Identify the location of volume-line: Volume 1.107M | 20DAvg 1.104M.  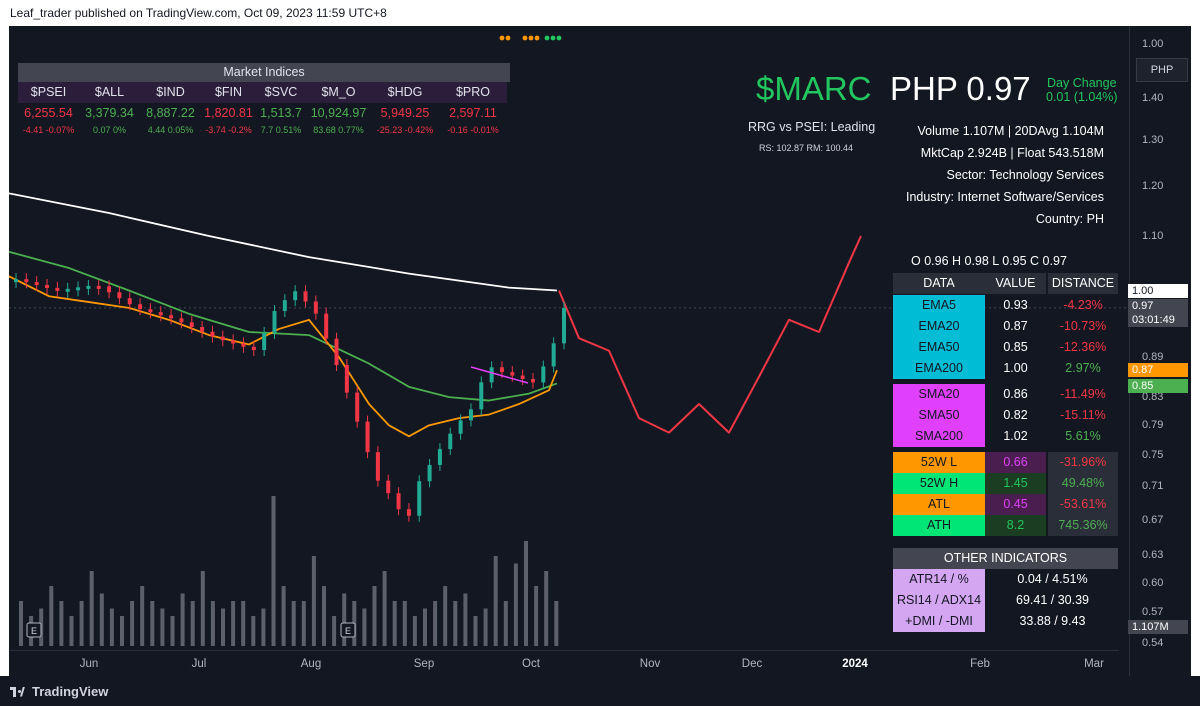
(1010, 131).